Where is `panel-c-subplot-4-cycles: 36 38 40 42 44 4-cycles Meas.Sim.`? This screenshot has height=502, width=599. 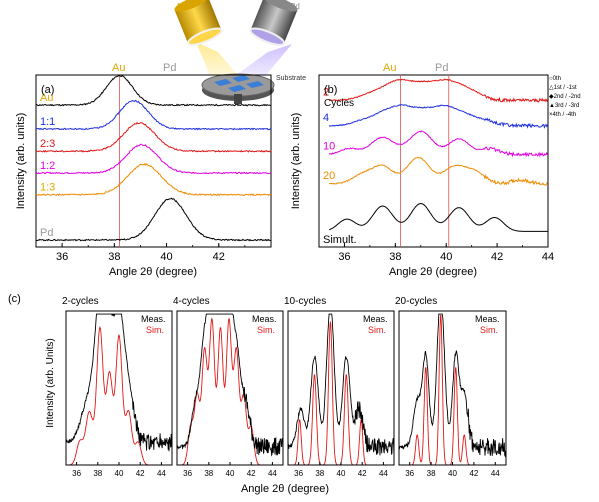
panel-c-subplot-4-cycles: 36 38 40 42 44 4-cycles Meas.Sim. is located at coordinates (228, 387).